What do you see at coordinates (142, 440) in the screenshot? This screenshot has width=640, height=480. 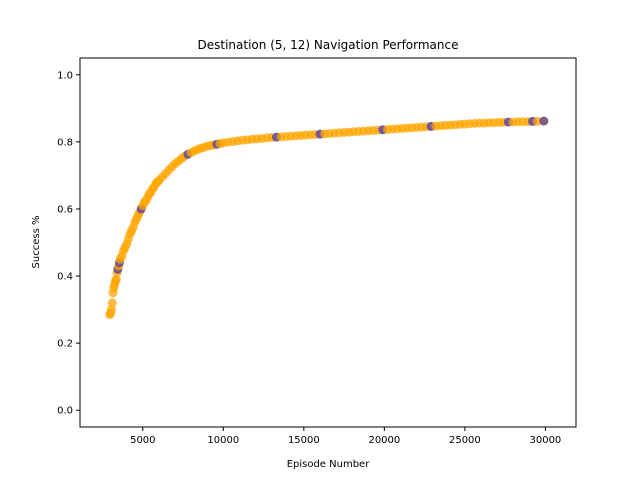 I see `x-tick-label: 5000` at bounding box center [142, 440].